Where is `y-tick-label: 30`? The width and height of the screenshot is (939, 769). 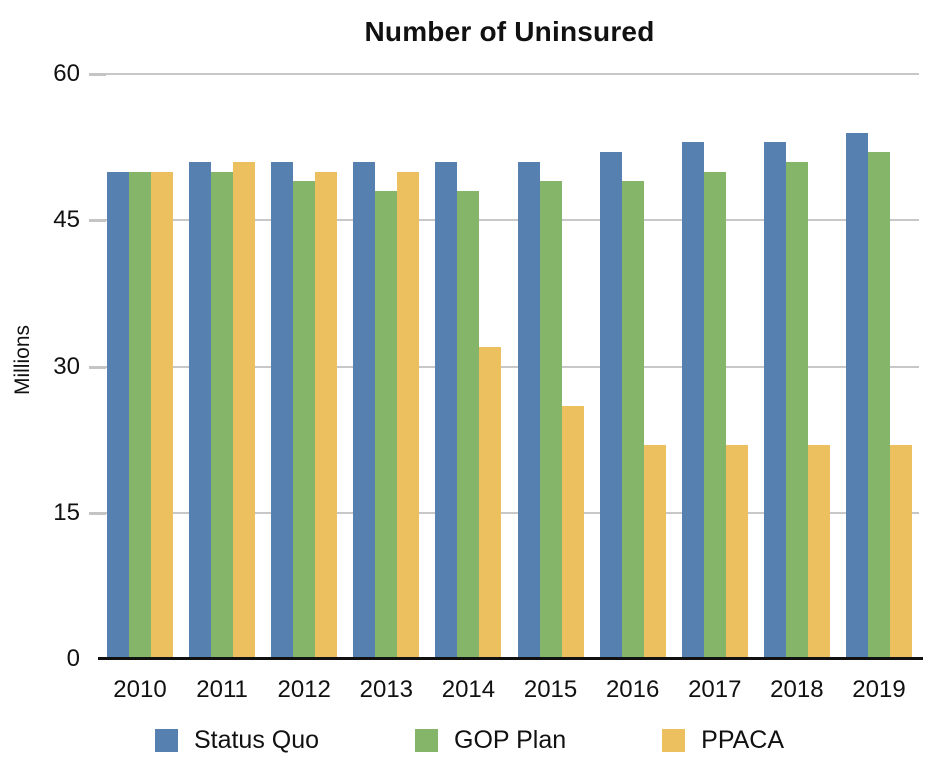 y-tick-label: 30 is located at coordinates (66, 366).